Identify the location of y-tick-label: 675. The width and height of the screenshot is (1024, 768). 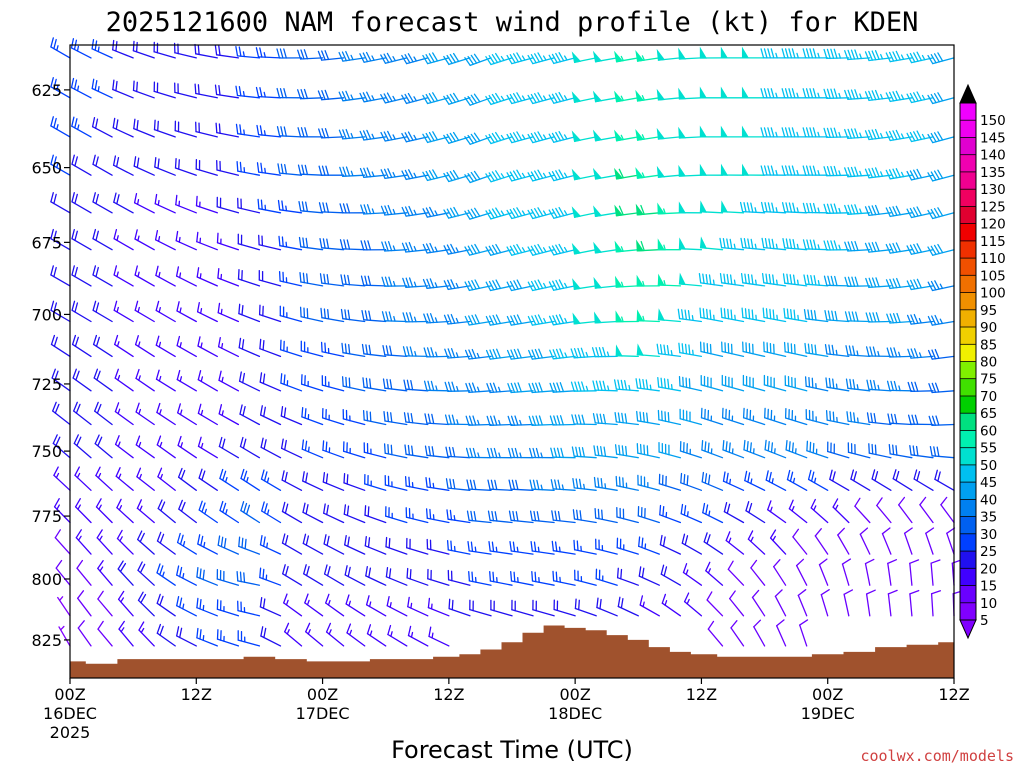
(46, 242).